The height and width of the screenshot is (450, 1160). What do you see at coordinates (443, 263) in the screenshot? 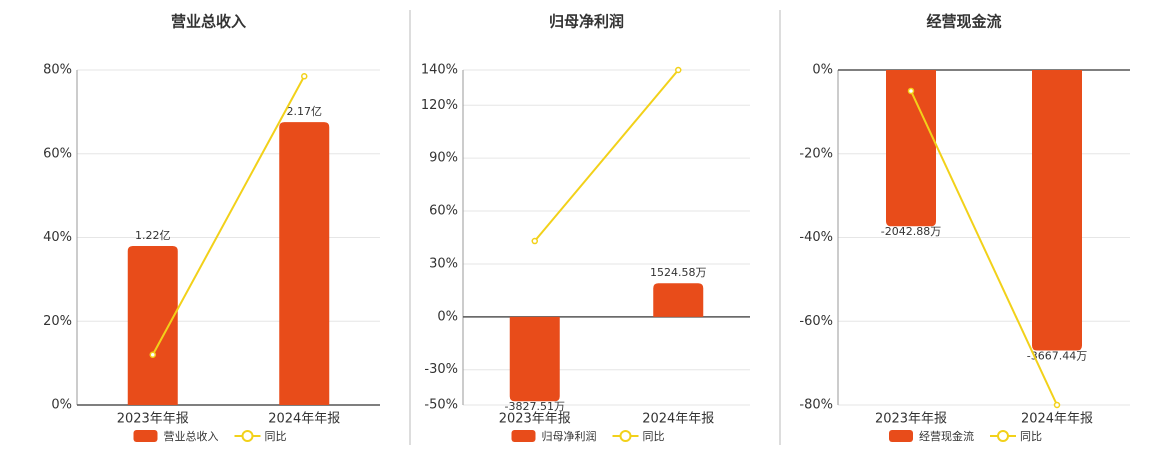
I see `y-tick-label: 30%` at bounding box center [443, 263].